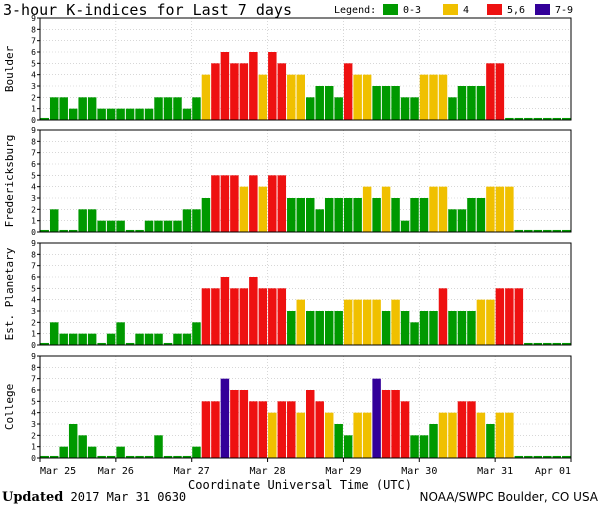  What do you see at coordinates (33, 198) in the screenshot?
I see `y-tick-label: 3` at bounding box center [33, 198].